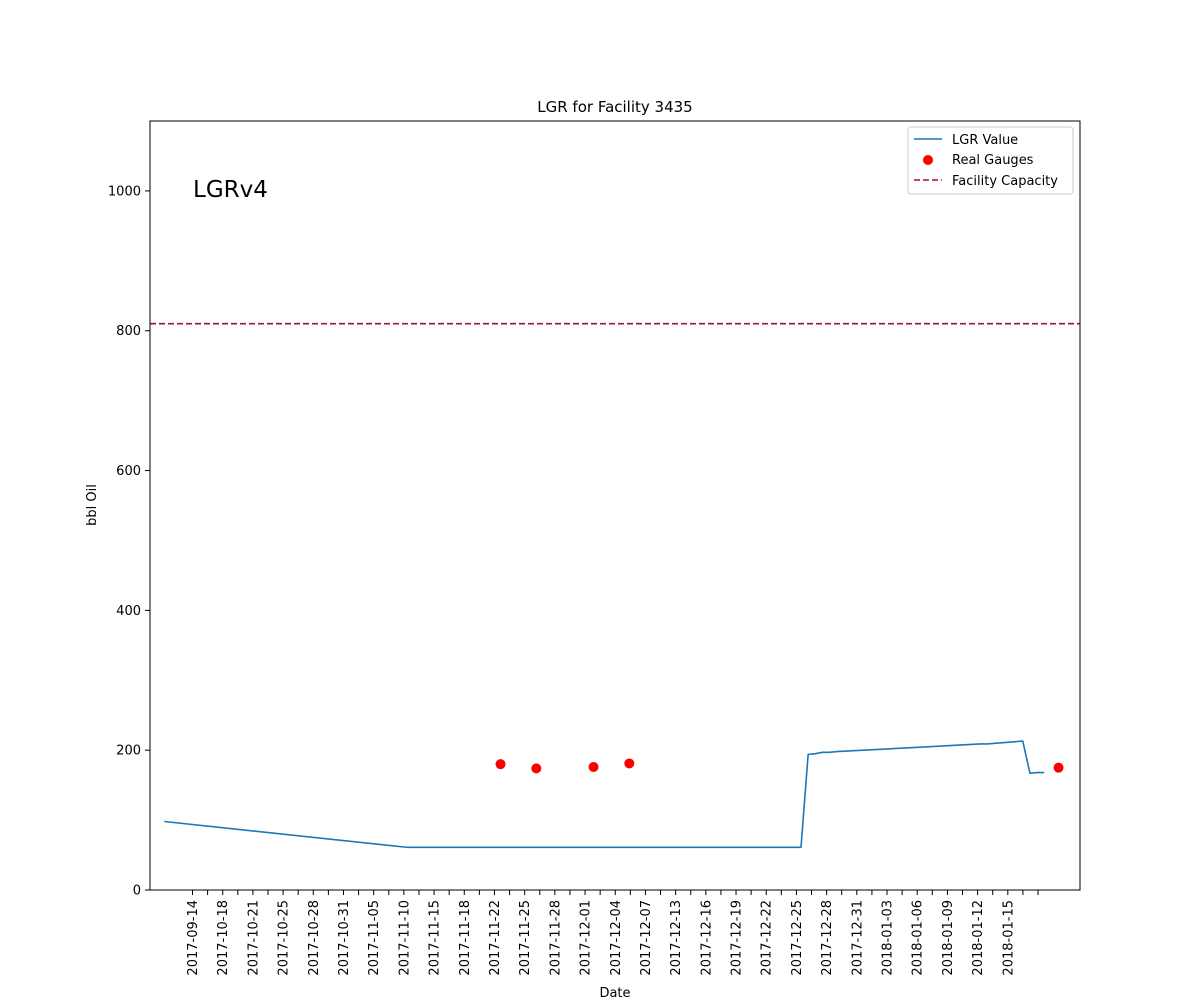  I want to click on x-tick-label: 2017-10-28, so click(314, 938).